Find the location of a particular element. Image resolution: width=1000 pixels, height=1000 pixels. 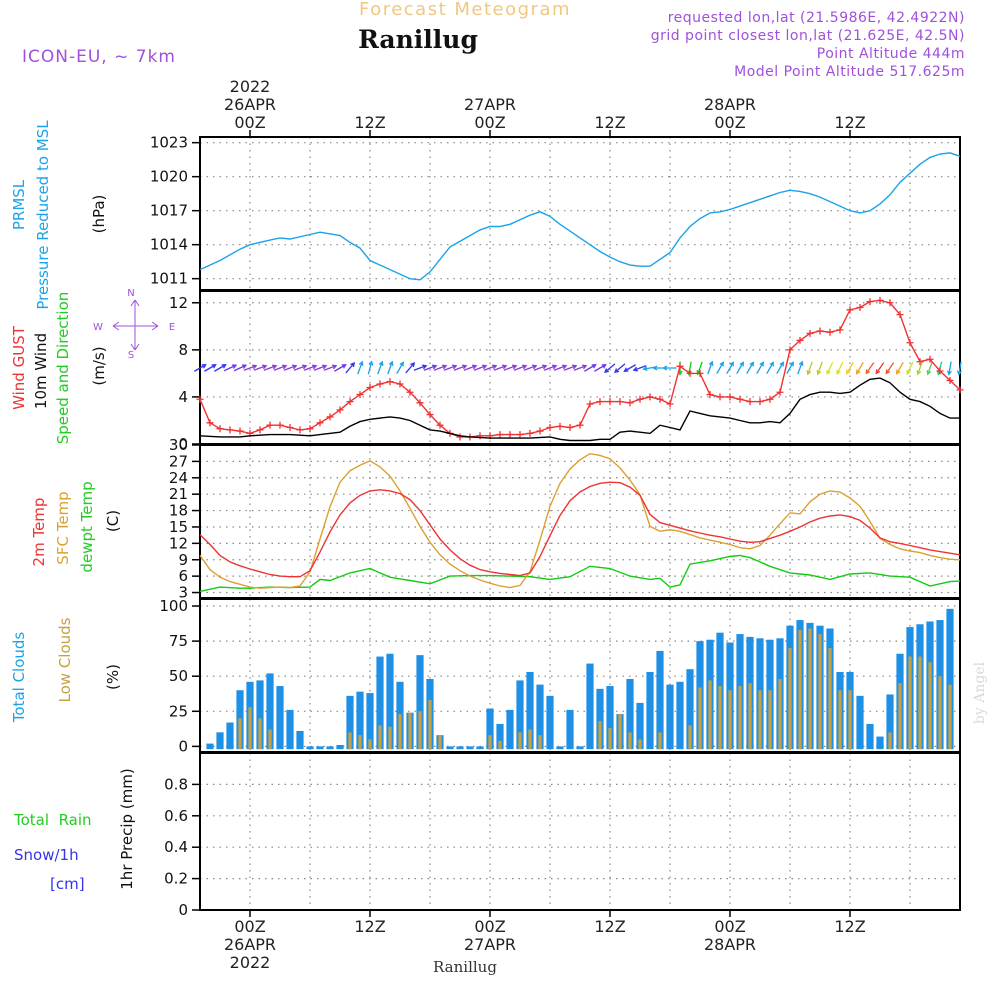

x-tick-label: 00Z is located at coordinates (489, 122).